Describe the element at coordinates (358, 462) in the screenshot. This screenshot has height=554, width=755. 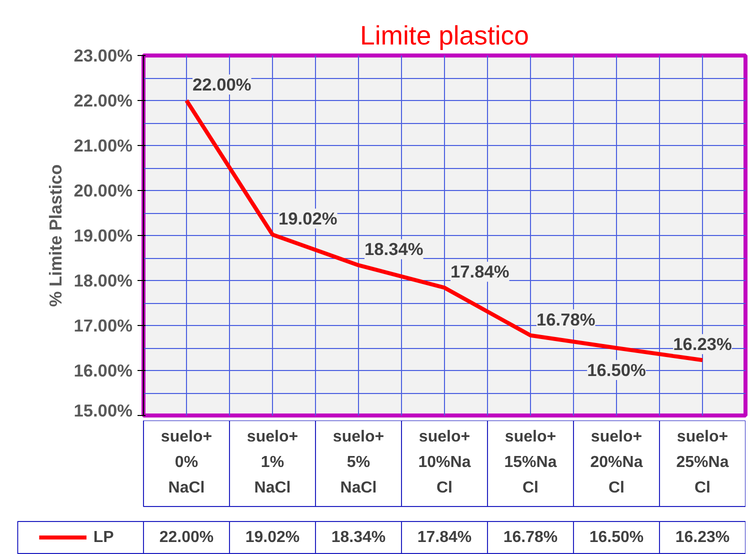
I see `x-tick-label: suelo+ 5% NaCl` at that location.